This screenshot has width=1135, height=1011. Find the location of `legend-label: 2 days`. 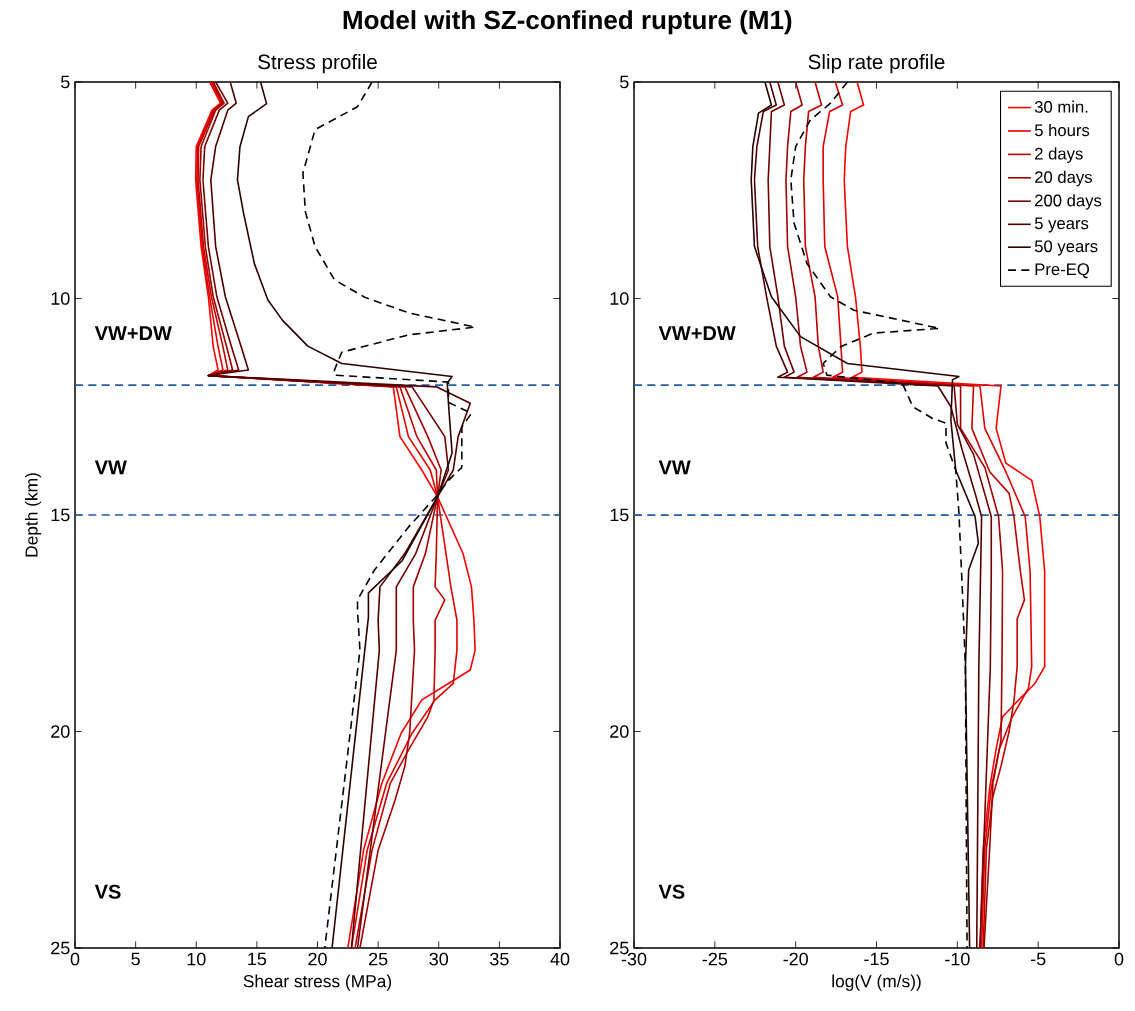

legend-label: 2 days is located at coordinates (1059, 155).